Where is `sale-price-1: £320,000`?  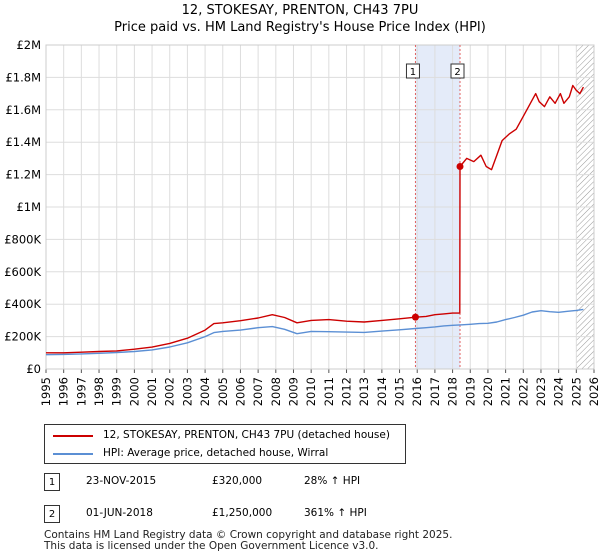
sale-price-1: £320,000 is located at coordinates (237, 481).